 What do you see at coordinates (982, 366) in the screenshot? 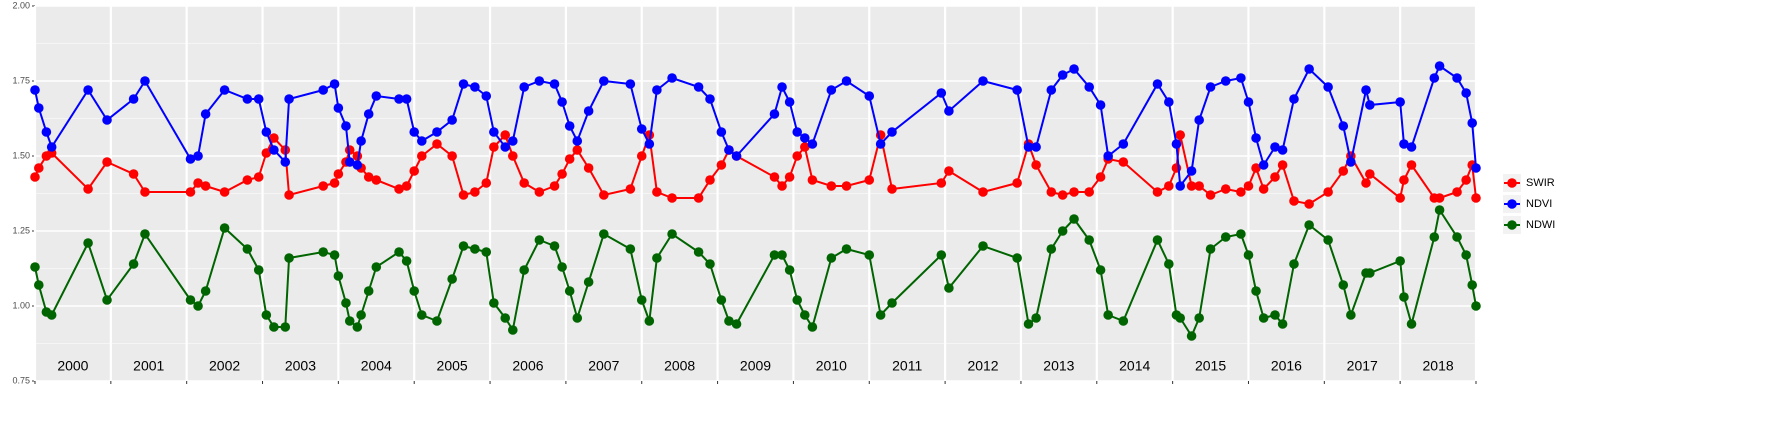
I see `year-label: 2012` at bounding box center [982, 366].